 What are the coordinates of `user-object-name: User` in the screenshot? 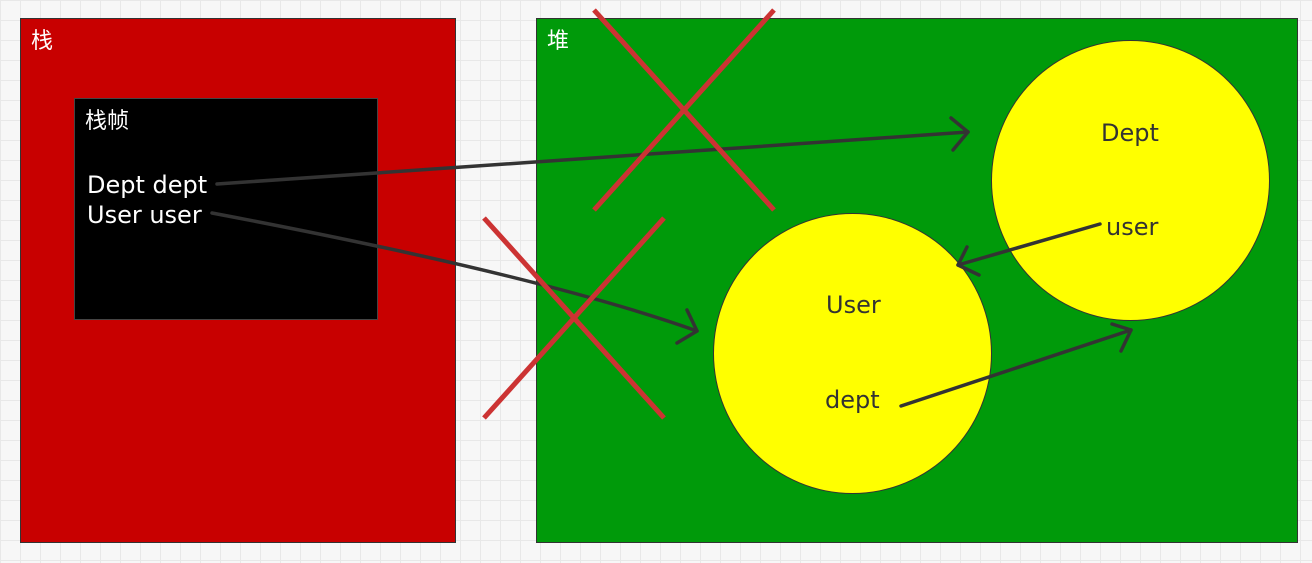 It's located at (853, 305).